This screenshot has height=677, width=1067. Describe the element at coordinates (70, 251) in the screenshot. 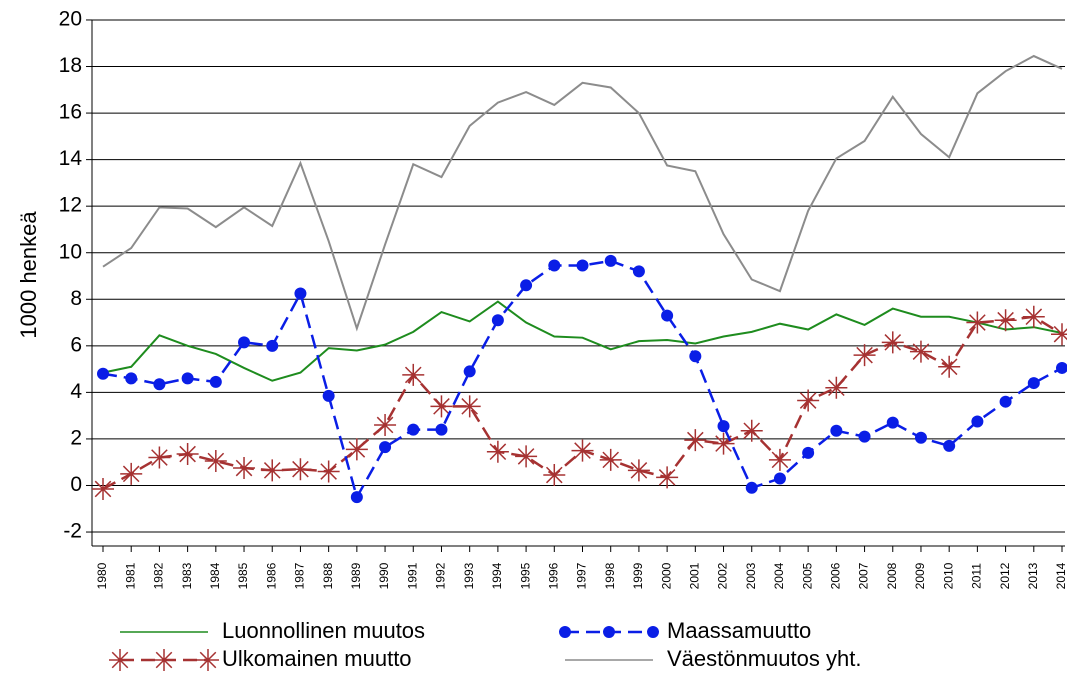

I see `y-tick-label: 10` at that location.